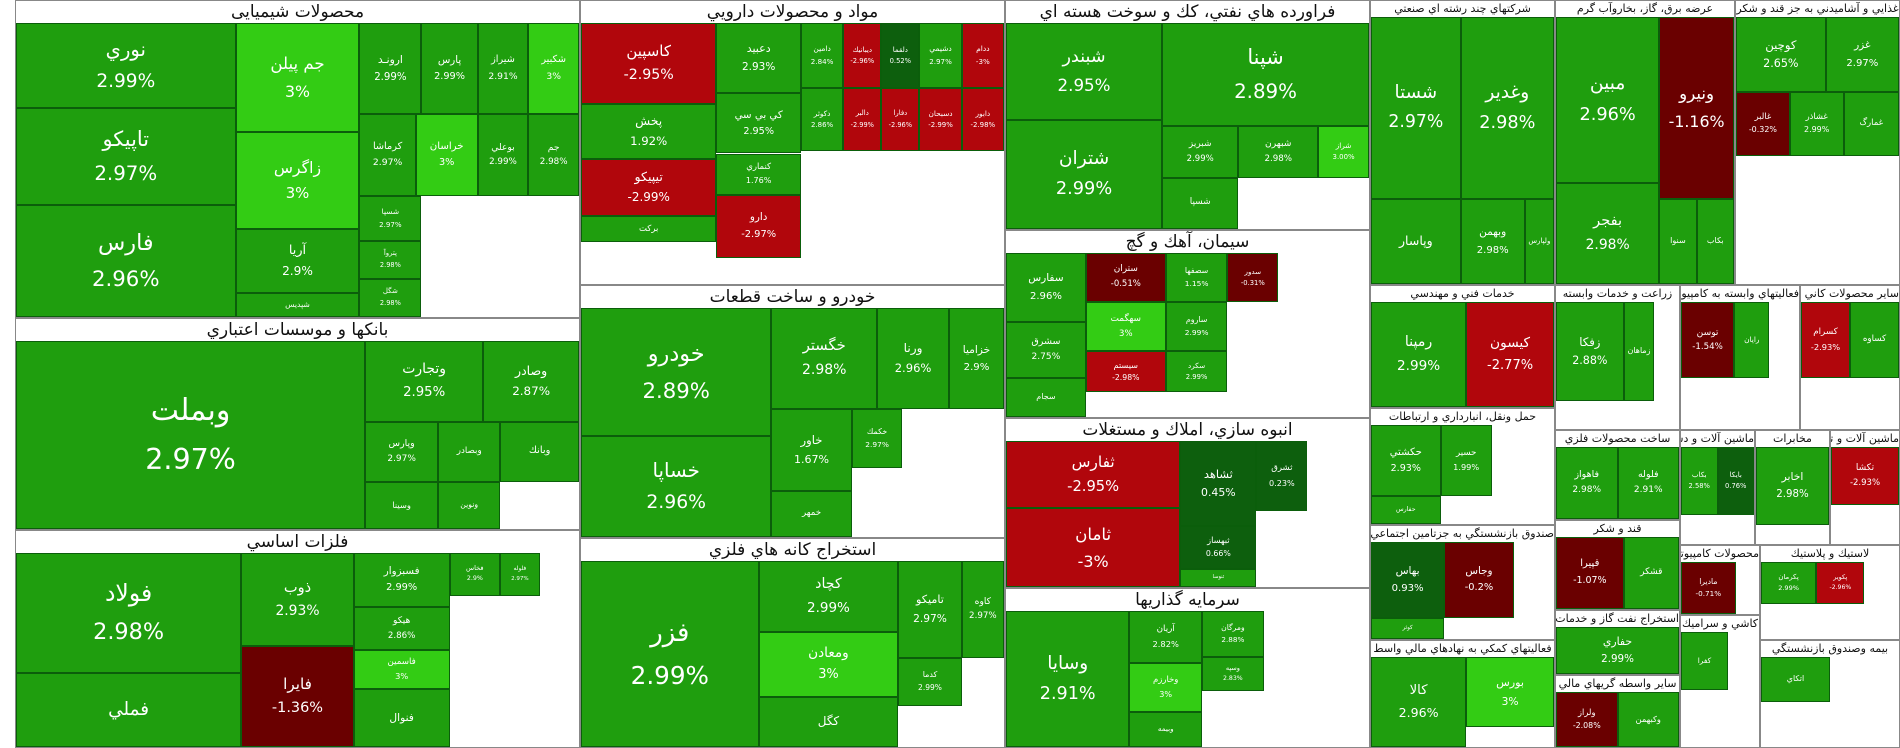 This screenshot has width=1900, height=748. I want to click on stock-tile: دشيمي 2.97%, so click(940, 56).